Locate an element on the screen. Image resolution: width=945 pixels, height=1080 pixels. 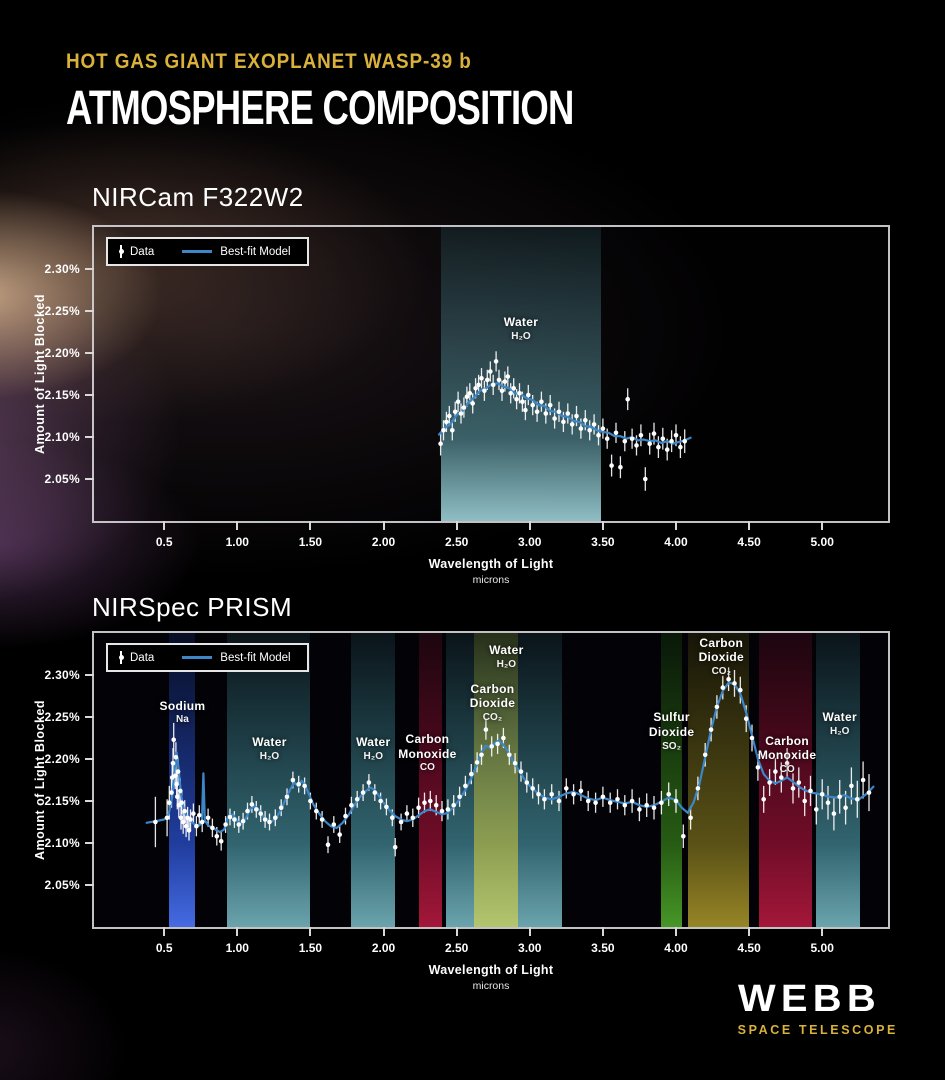
annotation-name: Sodium is located at coordinates (182, 705).